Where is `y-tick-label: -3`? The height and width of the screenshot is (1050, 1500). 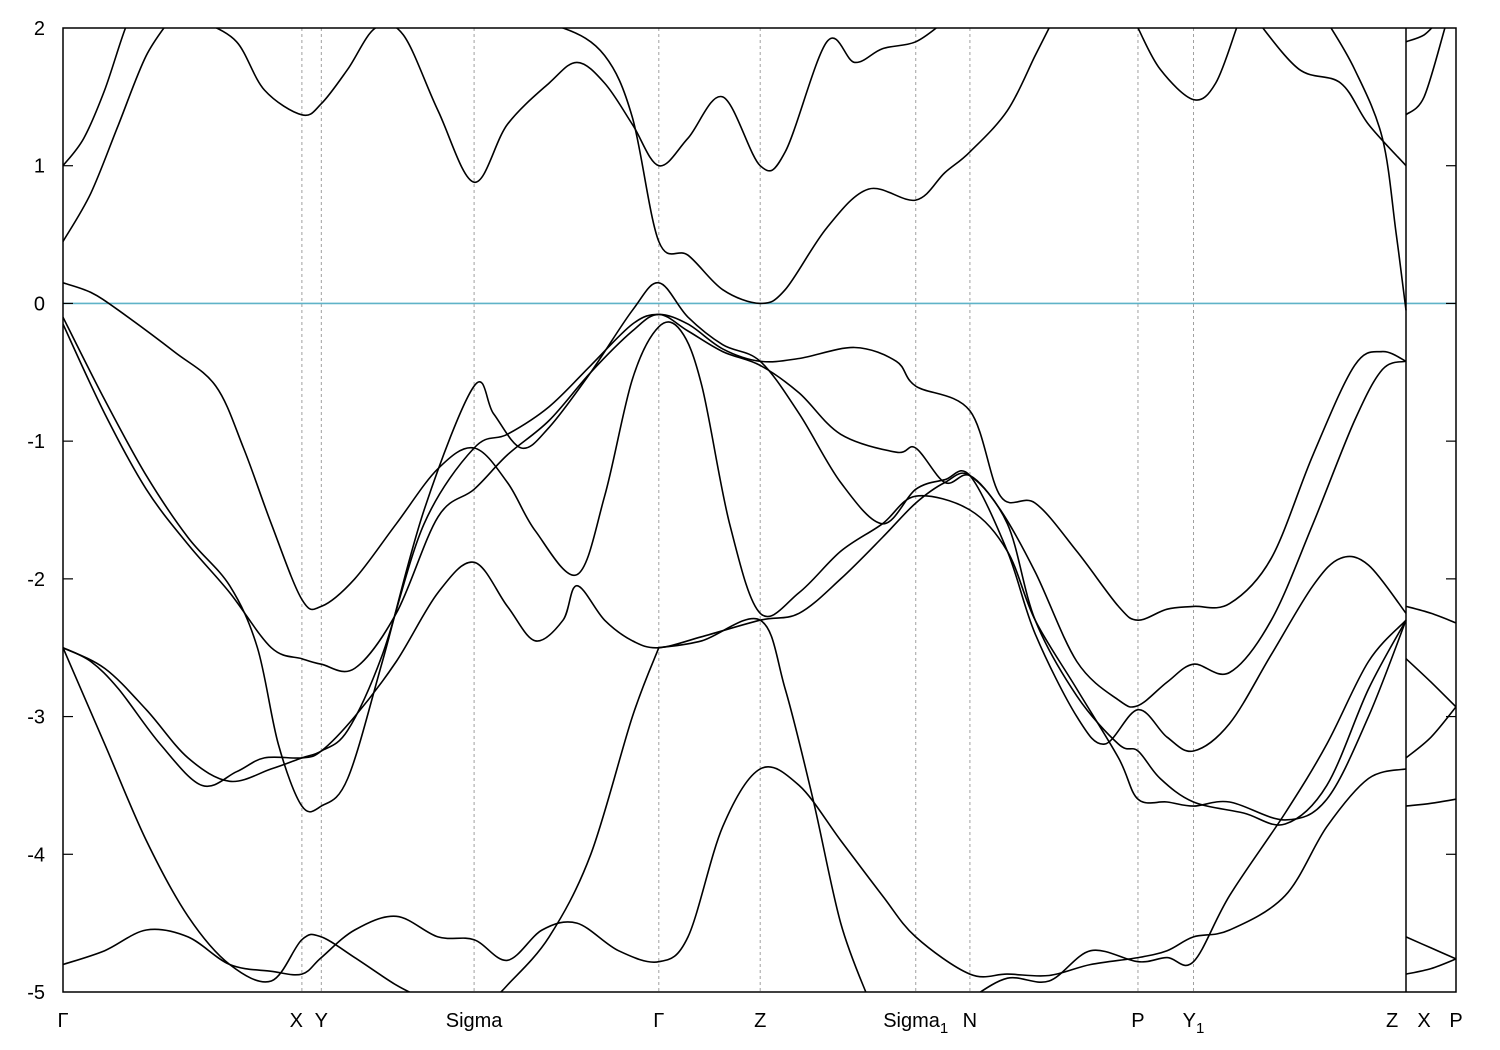 y-tick-label: -3 is located at coordinates (36, 718).